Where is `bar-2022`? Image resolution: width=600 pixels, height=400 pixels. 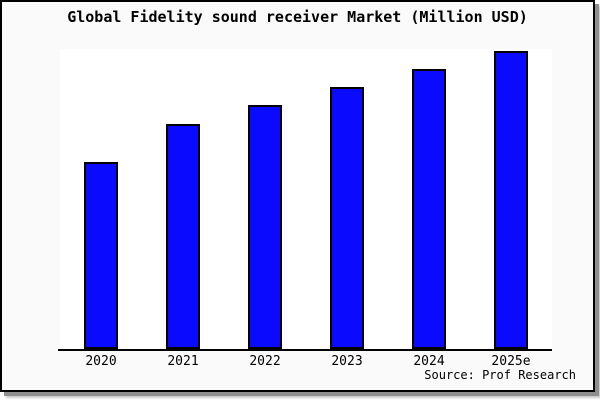 bar-2022 is located at coordinates (265, 227).